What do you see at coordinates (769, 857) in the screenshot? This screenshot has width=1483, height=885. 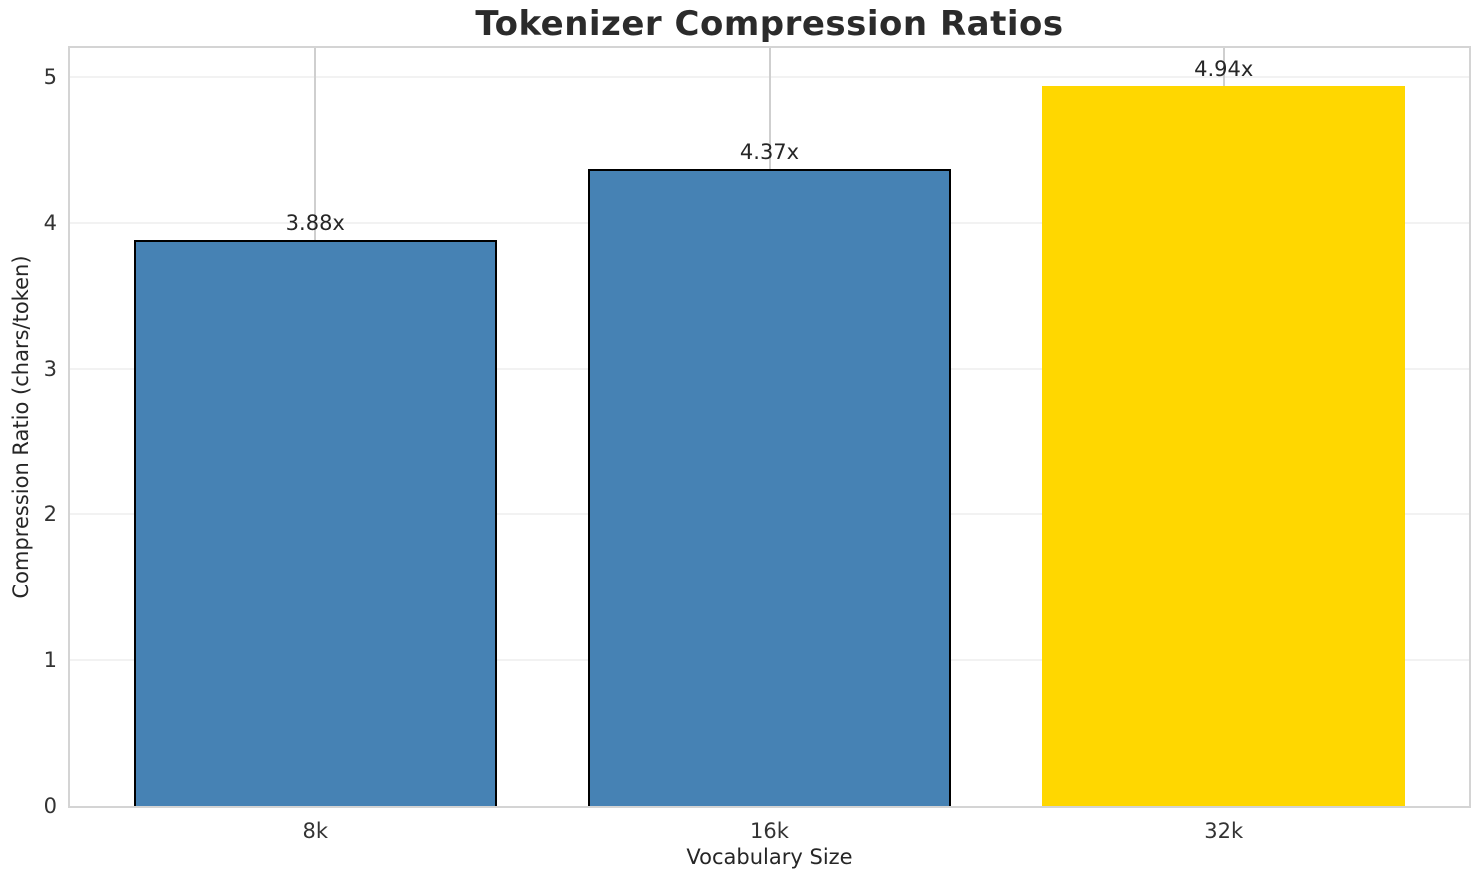 I see `x-axis-label: Vocabulary Size` at bounding box center [769, 857].